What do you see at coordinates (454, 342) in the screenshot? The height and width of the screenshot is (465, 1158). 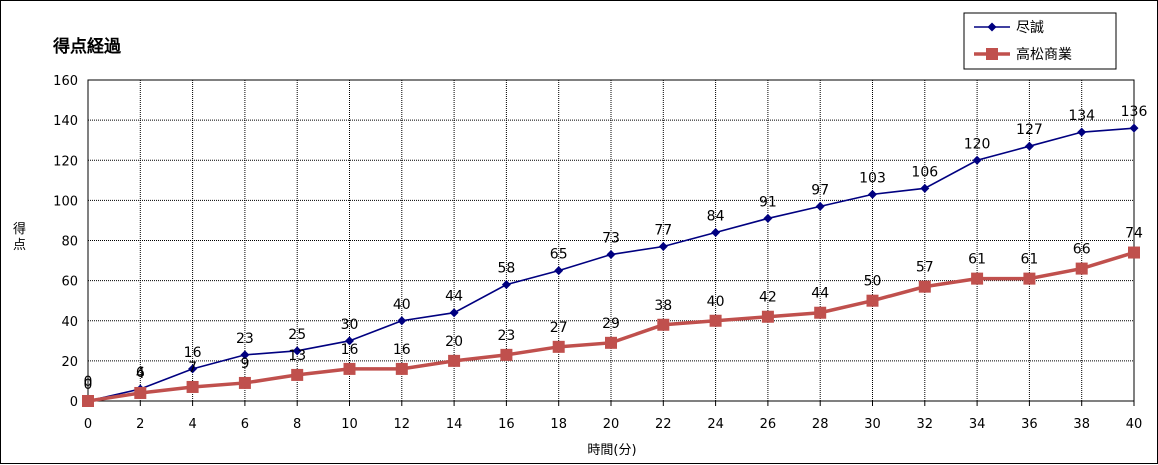 I see `data-label: 20` at bounding box center [454, 342].